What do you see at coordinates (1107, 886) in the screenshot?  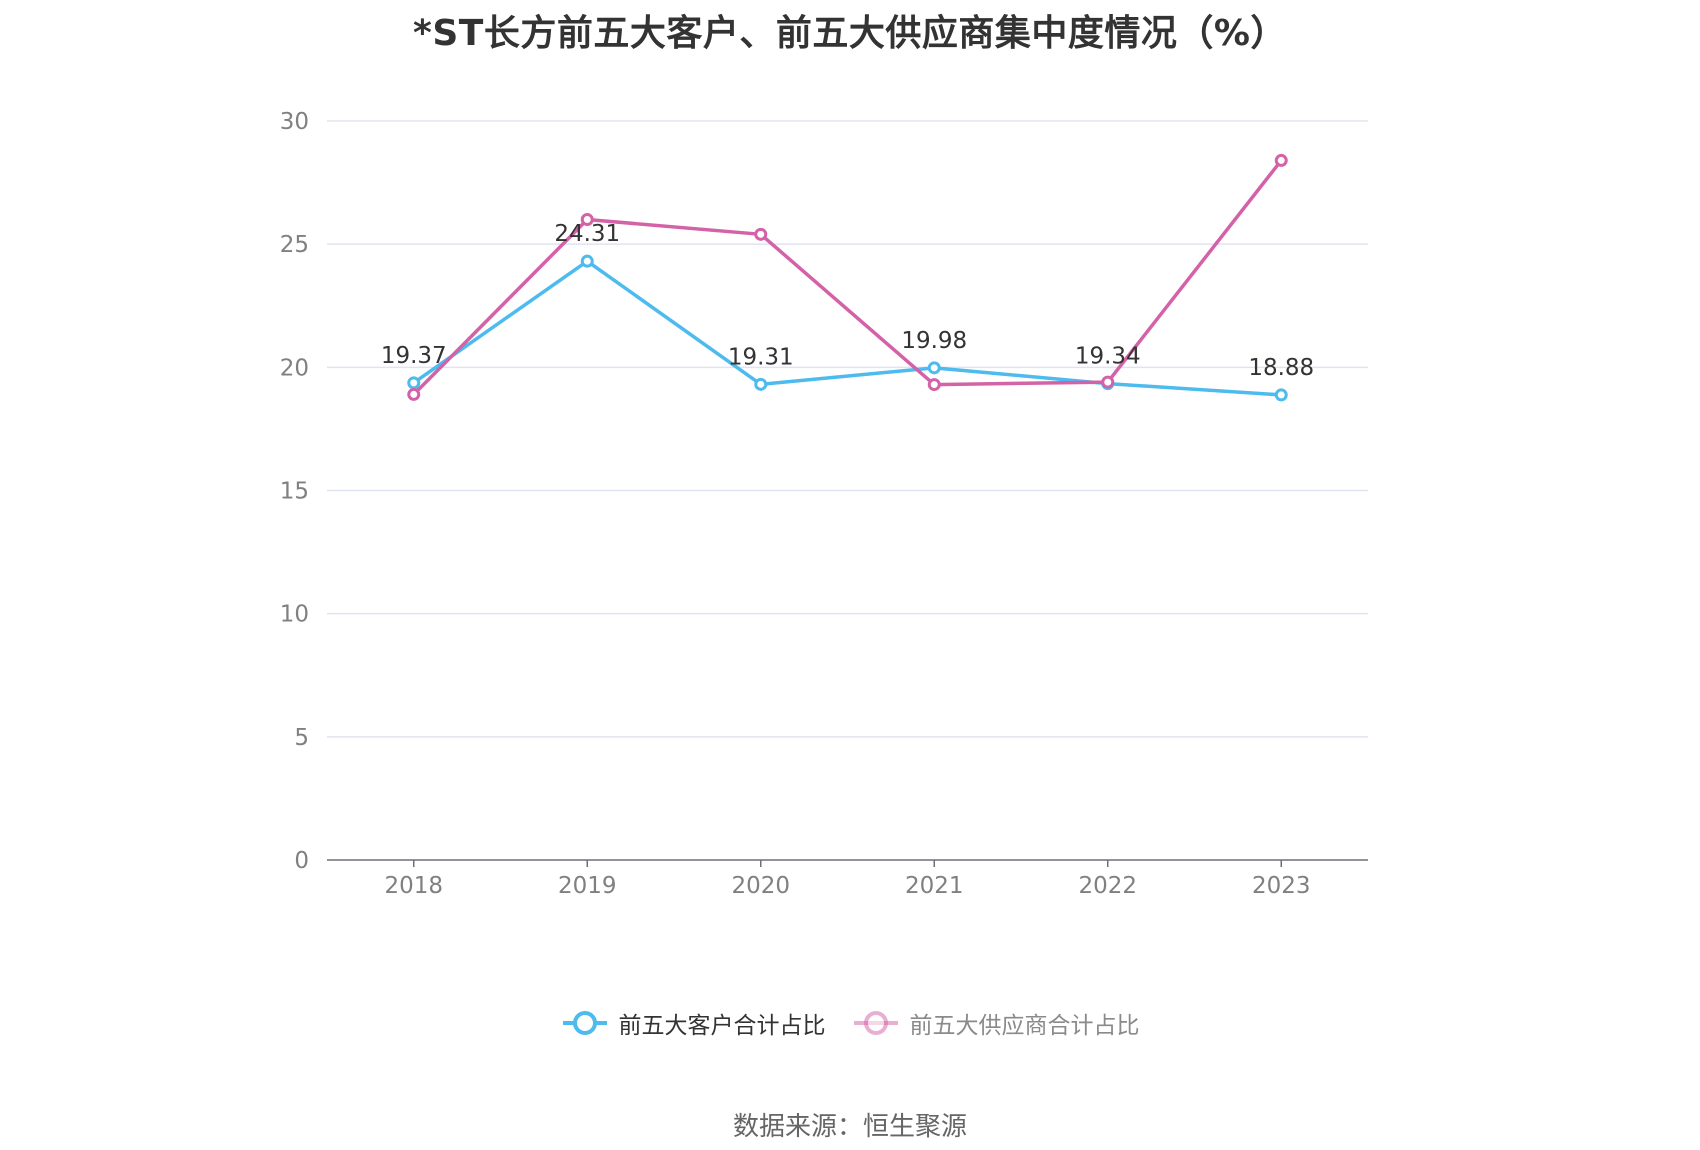 I see `x-tick-label-2022: 2022` at bounding box center [1107, 886].